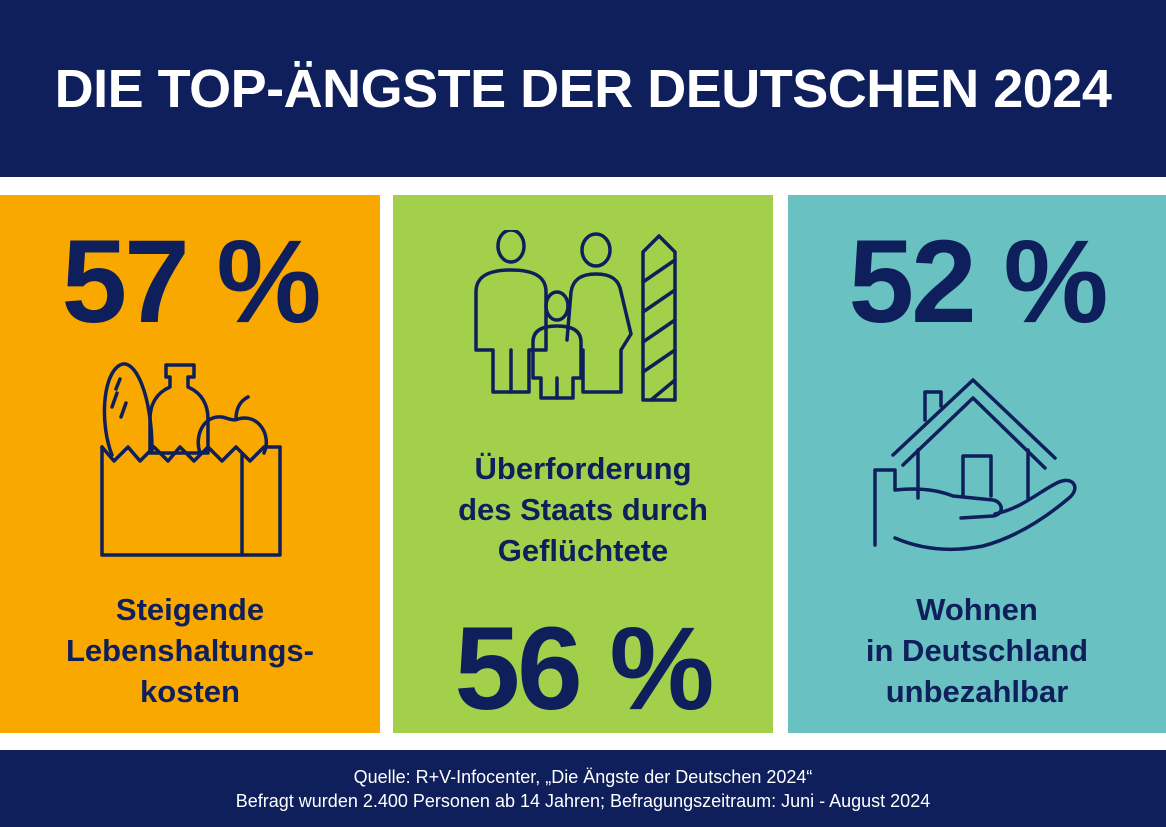 The width and height of the screenshot is (1166, 827). Describe the element at coordinates (575, 316) in the screenshot. I see `family-border-icon` at that location.